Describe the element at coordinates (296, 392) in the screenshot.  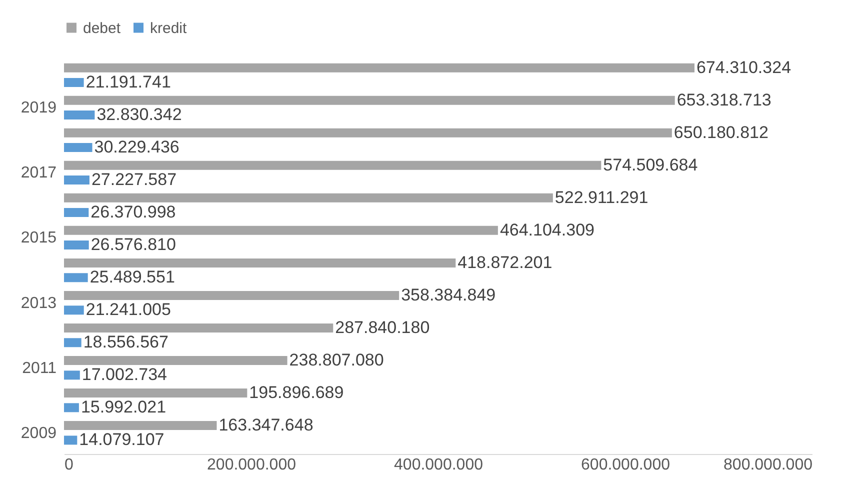
I see `data-label: 195.896.689` at that location.